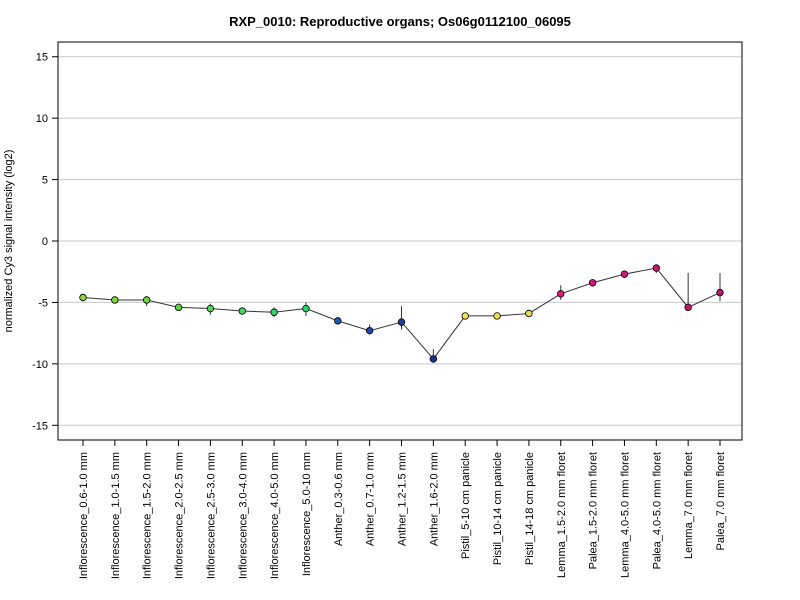  What do you see at coordinates (689, 505) in the screenshot?
I see `x-tick-label: Lemma_7.0 mm floret` at bounding box center [689, 505].